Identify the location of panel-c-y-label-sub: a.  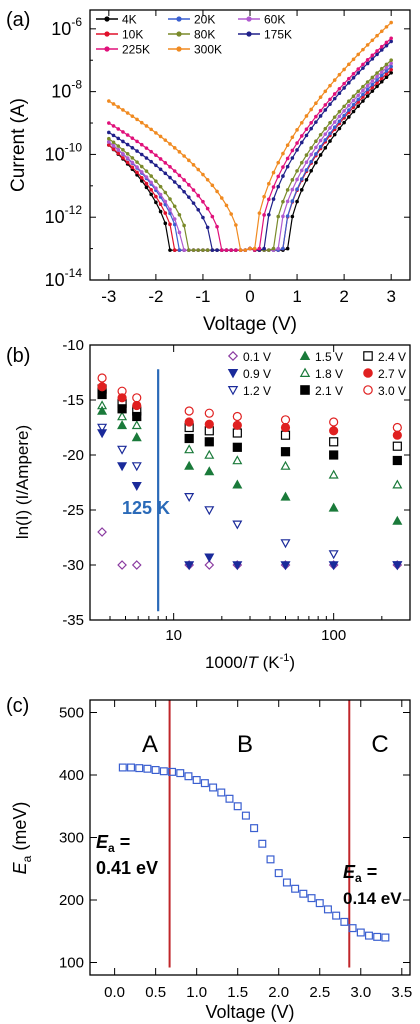
(27, 858).